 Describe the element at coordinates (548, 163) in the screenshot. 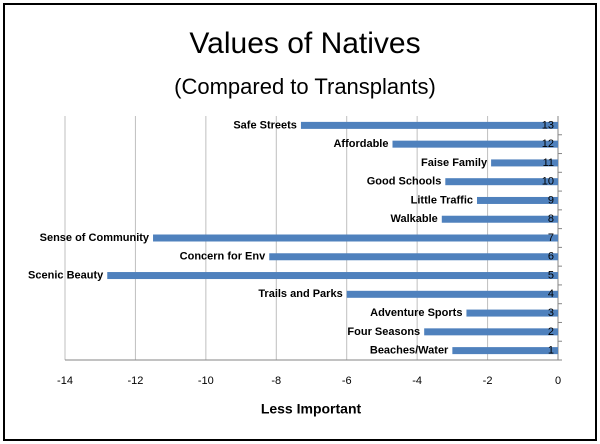

I see `y-tick-label: 11` at that location.